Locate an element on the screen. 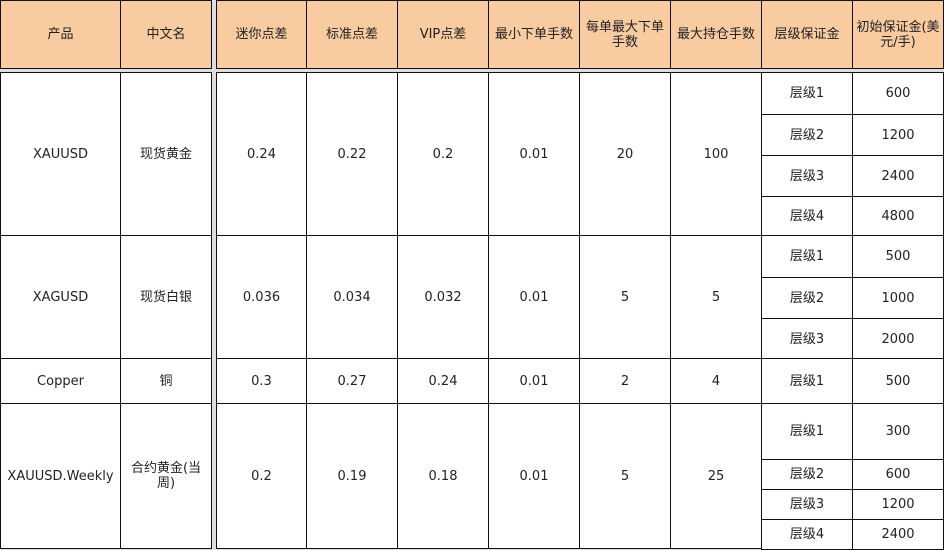 Image resolution: width=944 pixels, height=550 pixels. header-cell: 每单最大下单手数 is located at coordinates (625, 34).